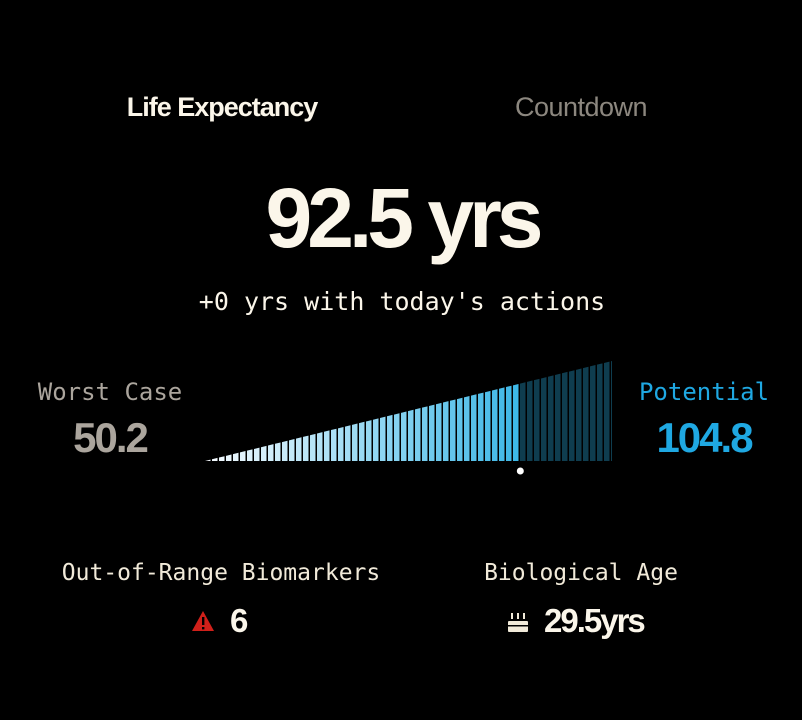  What do you see at coordinates (402, 301) in the screenshot?
I see `subtitle: +0 yrs with today's actions` at bounding box center [402, 301].